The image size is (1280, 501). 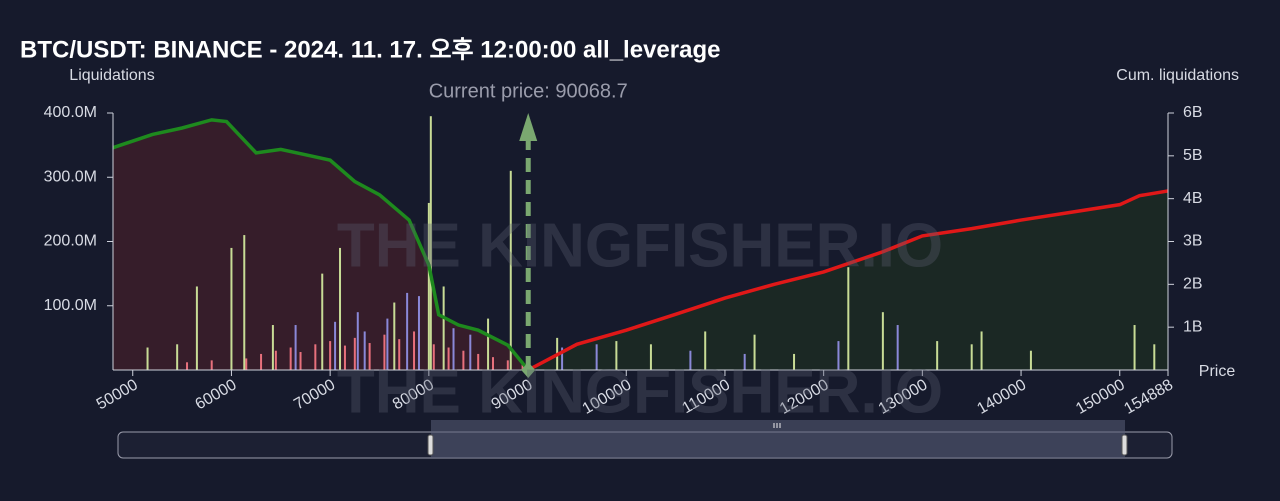 I want to click on x-tick-label: 70000, so click(x=314, y=394).